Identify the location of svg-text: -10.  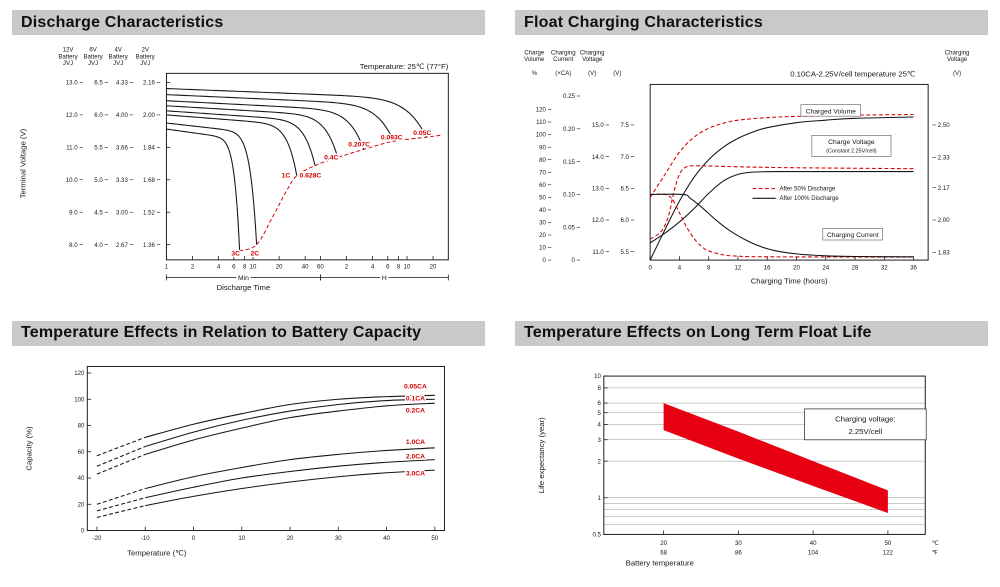
(145, 538).